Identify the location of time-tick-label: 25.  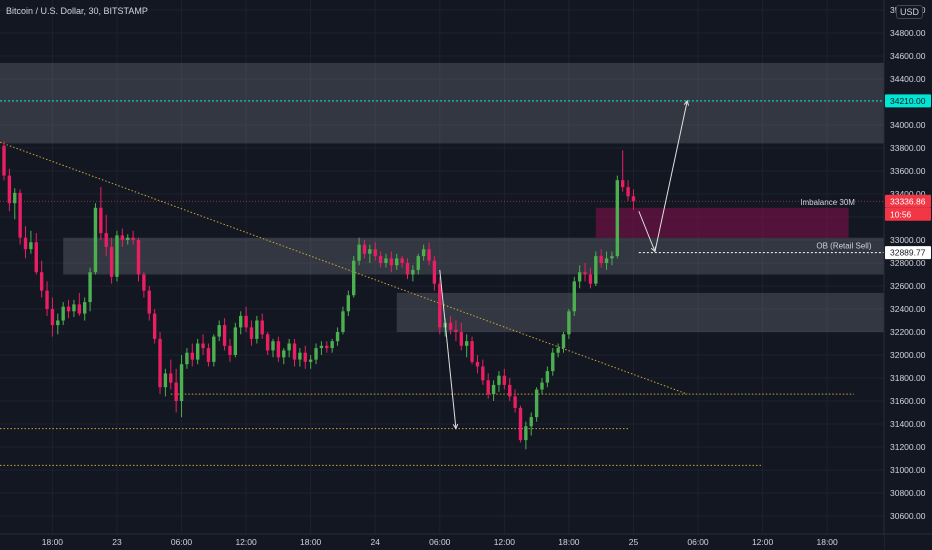
(634, 542).